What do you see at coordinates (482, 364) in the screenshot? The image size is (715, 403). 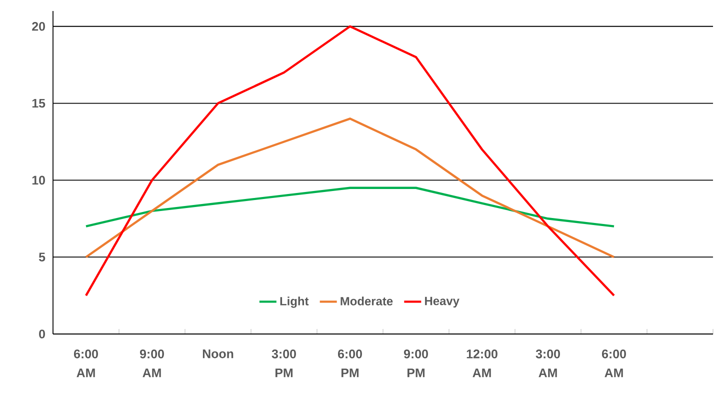 I see `x-tick-label: 12:00 AM` at bounding box center [482, 364].